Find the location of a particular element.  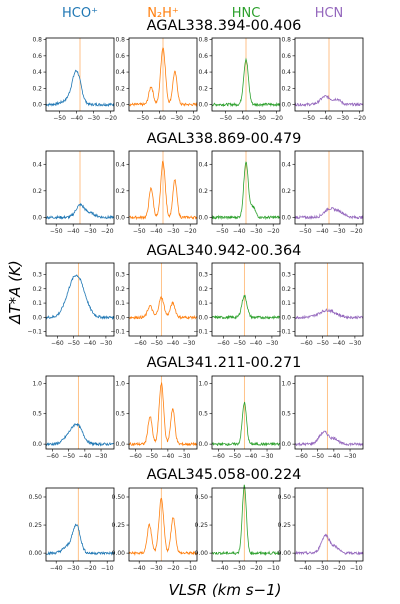

spectrum-panel: −60 −50 −40 −30 0.0 0.5 1.0 is located at coordinates (156, 417).